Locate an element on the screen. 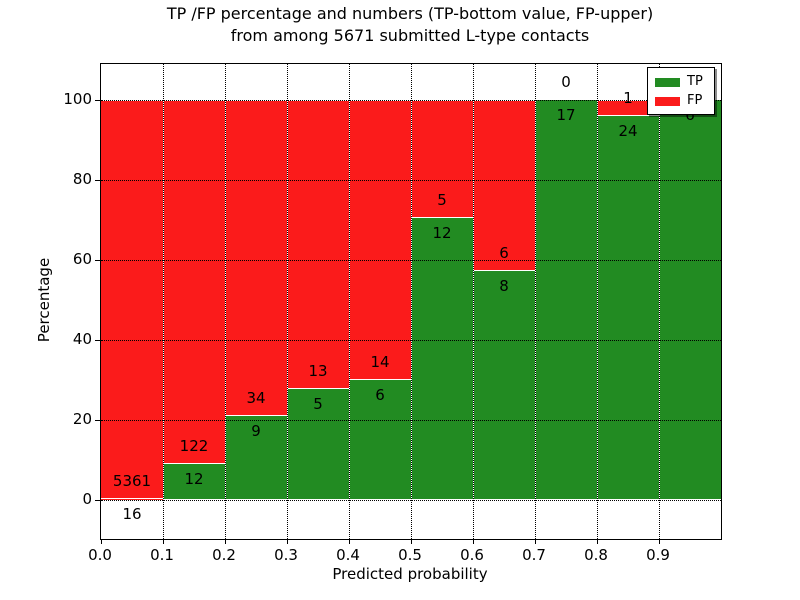 The height and width of the screenshot is (600, 800). fp-count-label: 5 is located at coordinates (442, 199).